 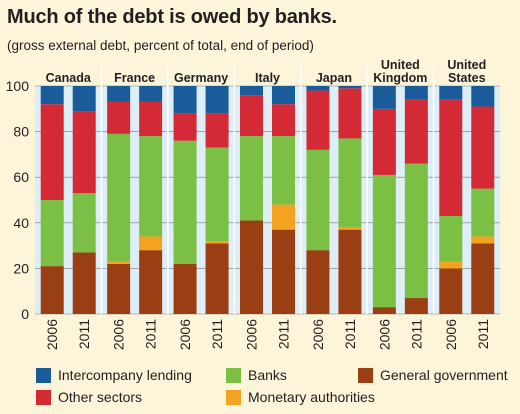 I want to click on group-label-line: Canada, so click(x=69, y=78).